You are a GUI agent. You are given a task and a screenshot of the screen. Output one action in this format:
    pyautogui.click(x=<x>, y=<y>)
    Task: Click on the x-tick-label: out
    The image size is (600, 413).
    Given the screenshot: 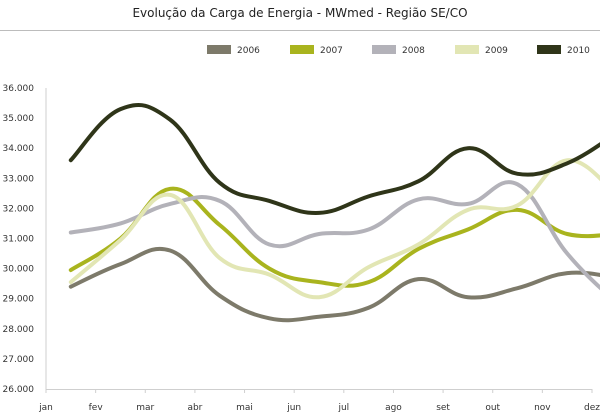 What is the action you would take?
    pyautogui.click(x=492, y=408)
    